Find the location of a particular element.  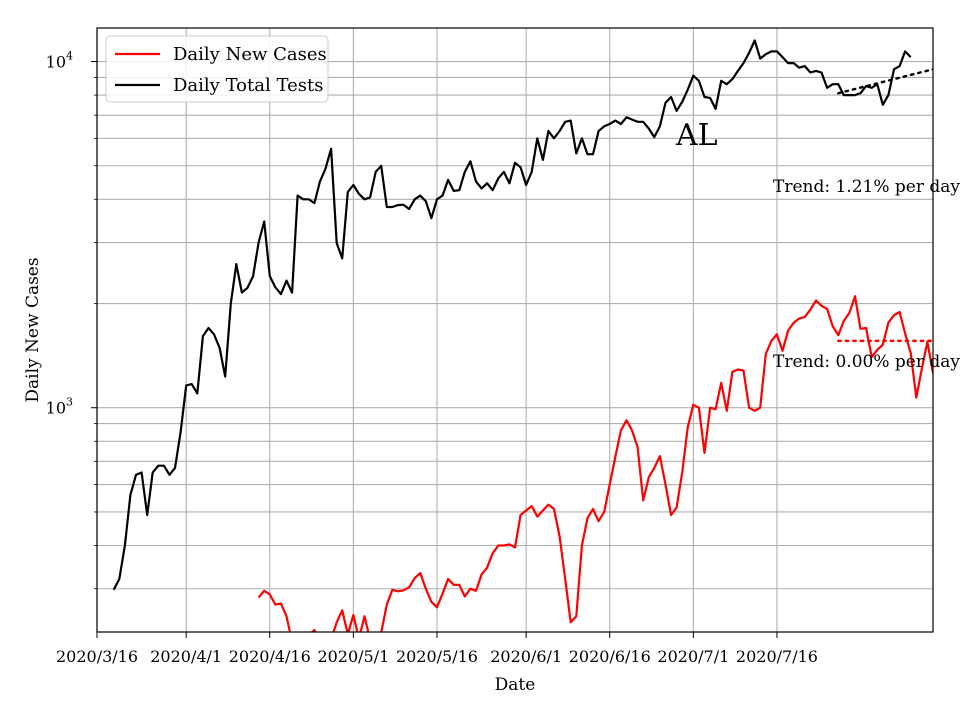

legend-label-cases: Daily New Cases is located at coordinates (250, 54).